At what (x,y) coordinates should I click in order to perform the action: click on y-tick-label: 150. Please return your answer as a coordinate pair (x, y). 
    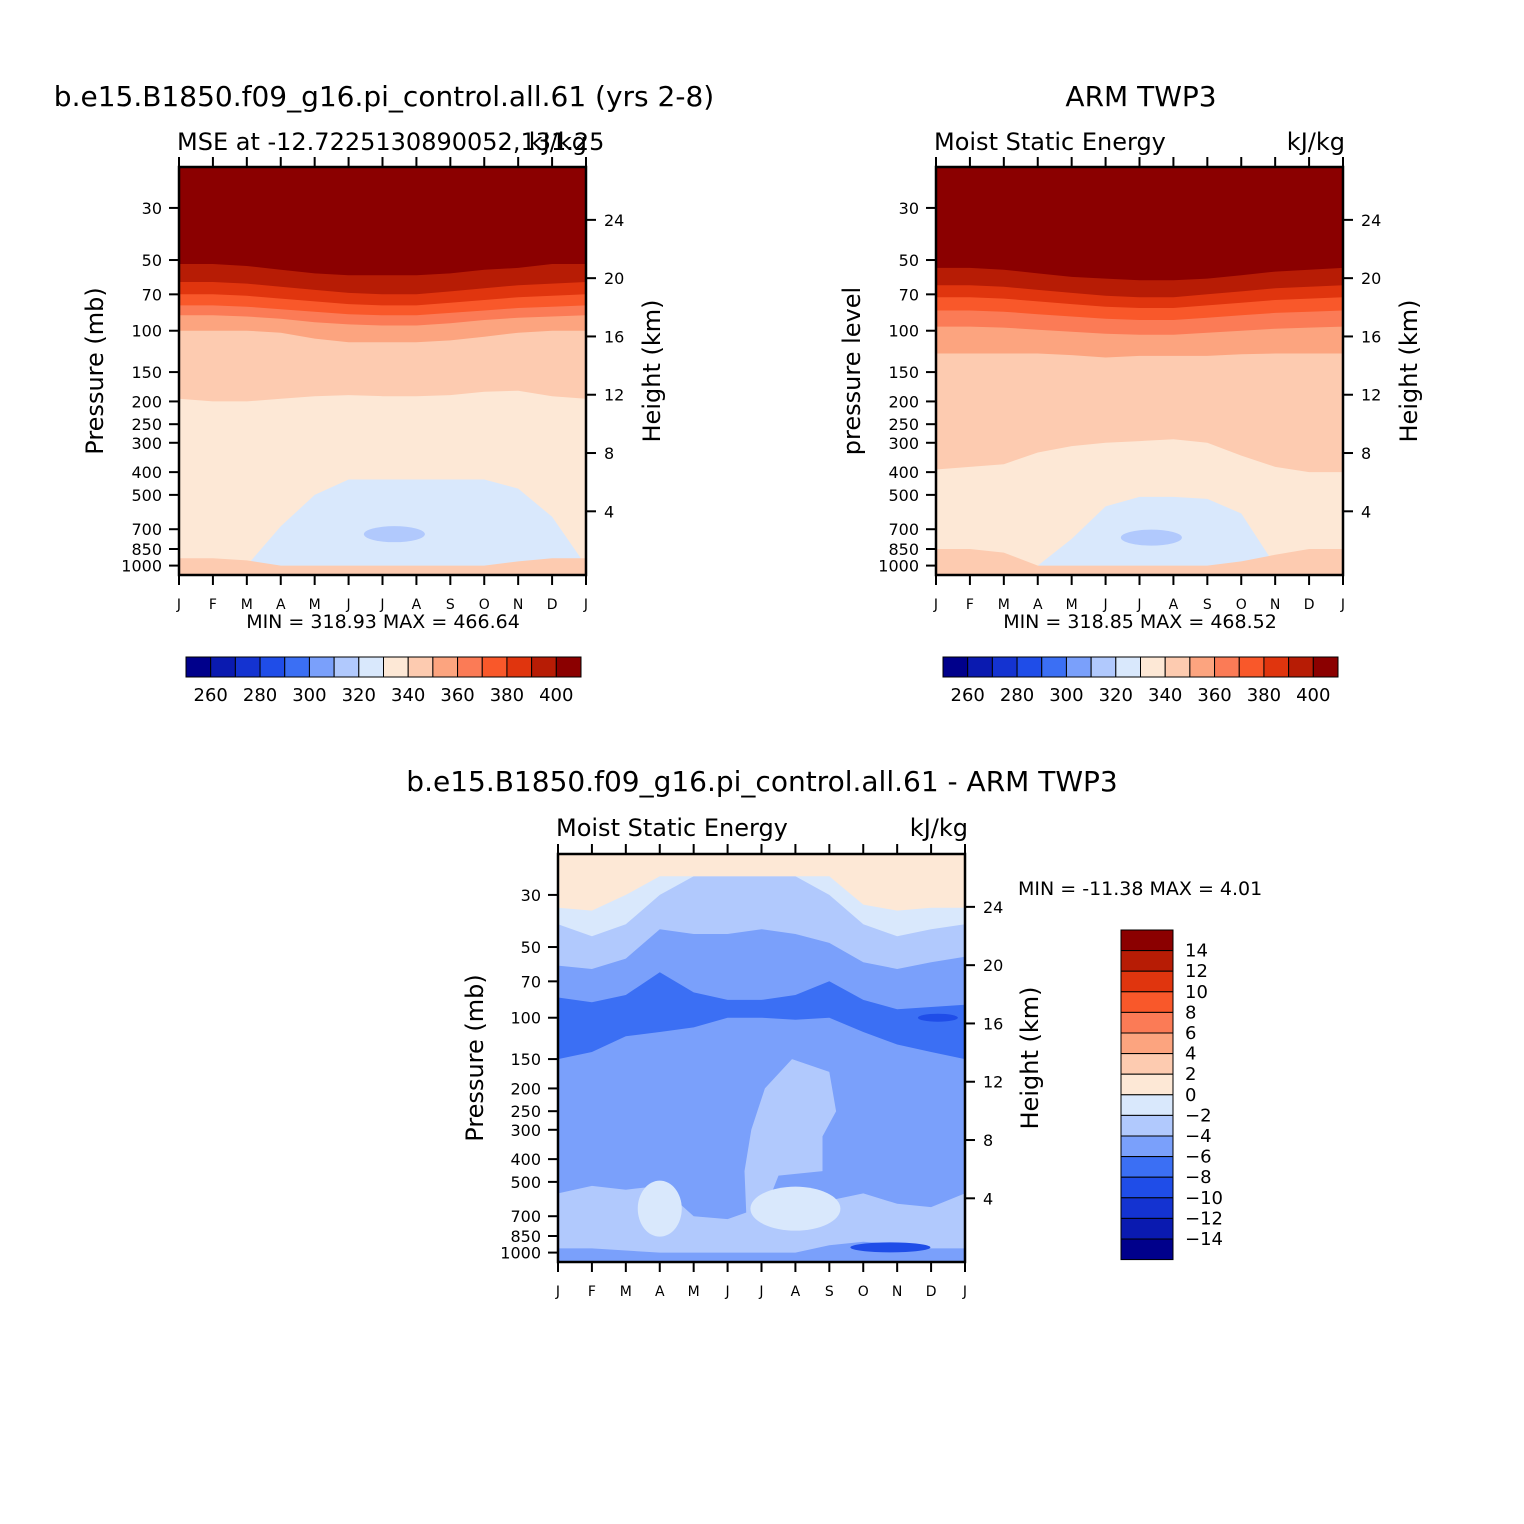
    Looking at the image, I should click on (525, 1059).